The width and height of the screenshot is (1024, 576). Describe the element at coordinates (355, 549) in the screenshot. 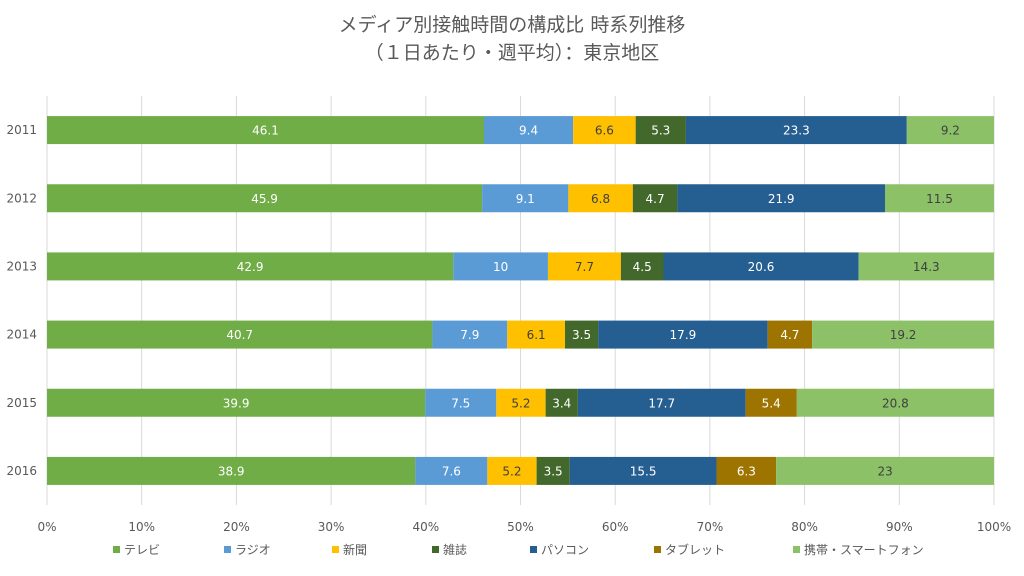

I see `legend-label: 新聞` at that location.